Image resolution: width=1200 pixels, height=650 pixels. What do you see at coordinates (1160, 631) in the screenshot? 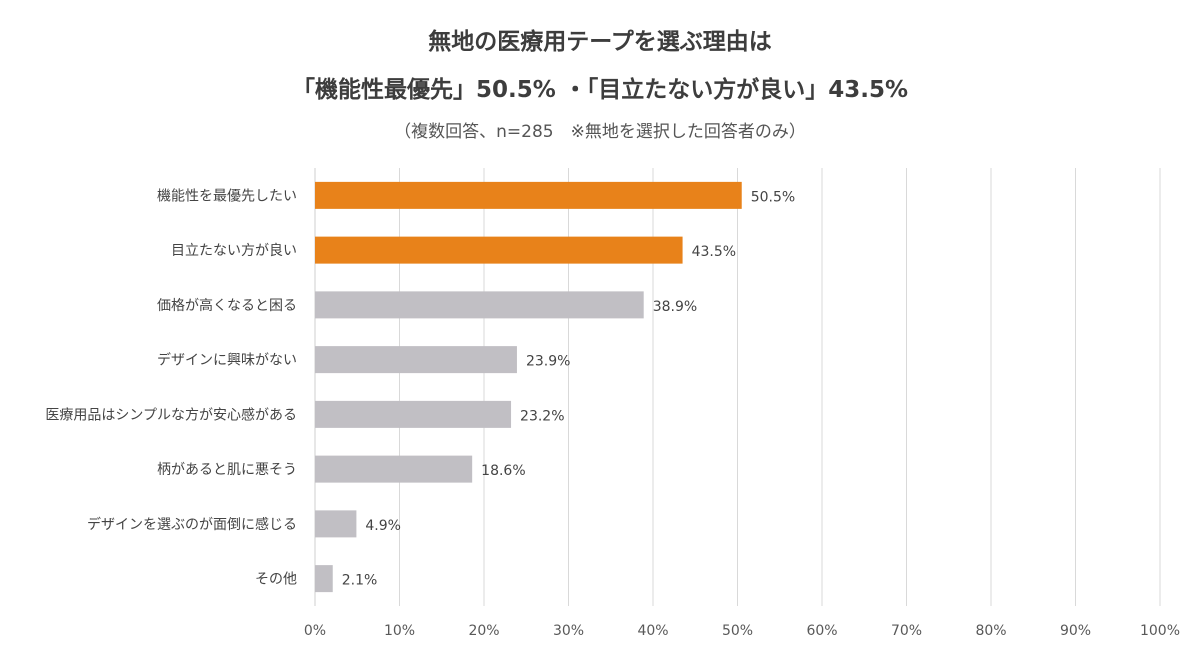
I see `x-tick-label: 100%` at bounding box center [1160, 631].